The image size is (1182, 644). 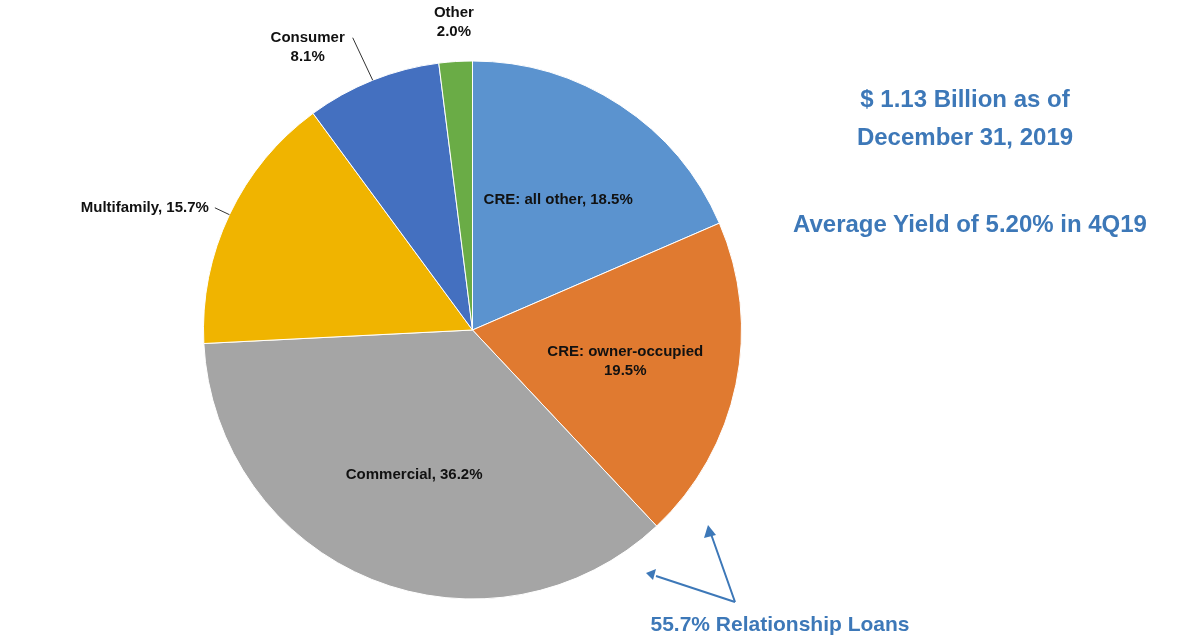 What do you see at coordinates (454, 12) in the screenshot?
I see `slice-label: Other` at bounding box center [454, 12].